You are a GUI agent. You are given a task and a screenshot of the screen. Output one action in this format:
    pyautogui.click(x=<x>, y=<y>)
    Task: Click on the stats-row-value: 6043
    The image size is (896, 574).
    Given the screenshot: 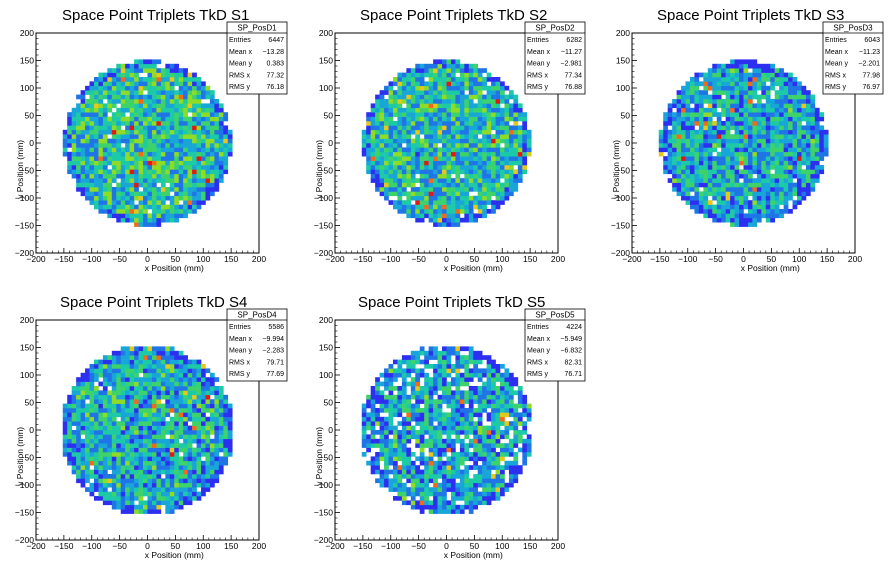 What is the action you would take?
    pyautogui.click(x=872, y=40)
    